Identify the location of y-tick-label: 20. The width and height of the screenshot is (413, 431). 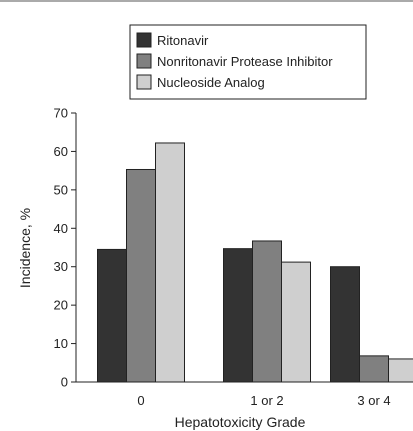
(61, 305).